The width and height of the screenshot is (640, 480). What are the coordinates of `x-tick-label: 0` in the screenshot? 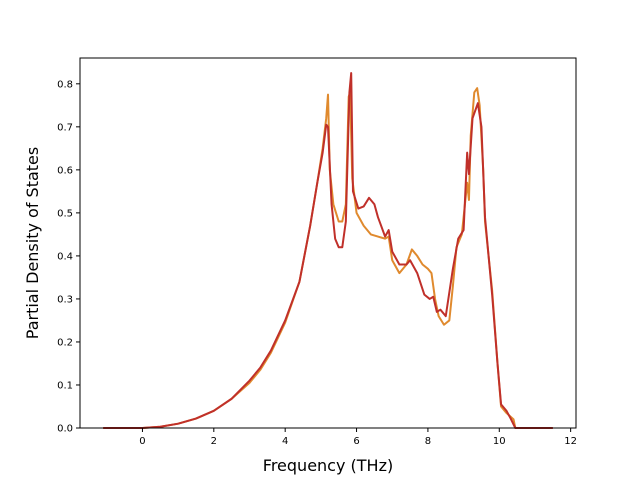 It's located at (142, 441).